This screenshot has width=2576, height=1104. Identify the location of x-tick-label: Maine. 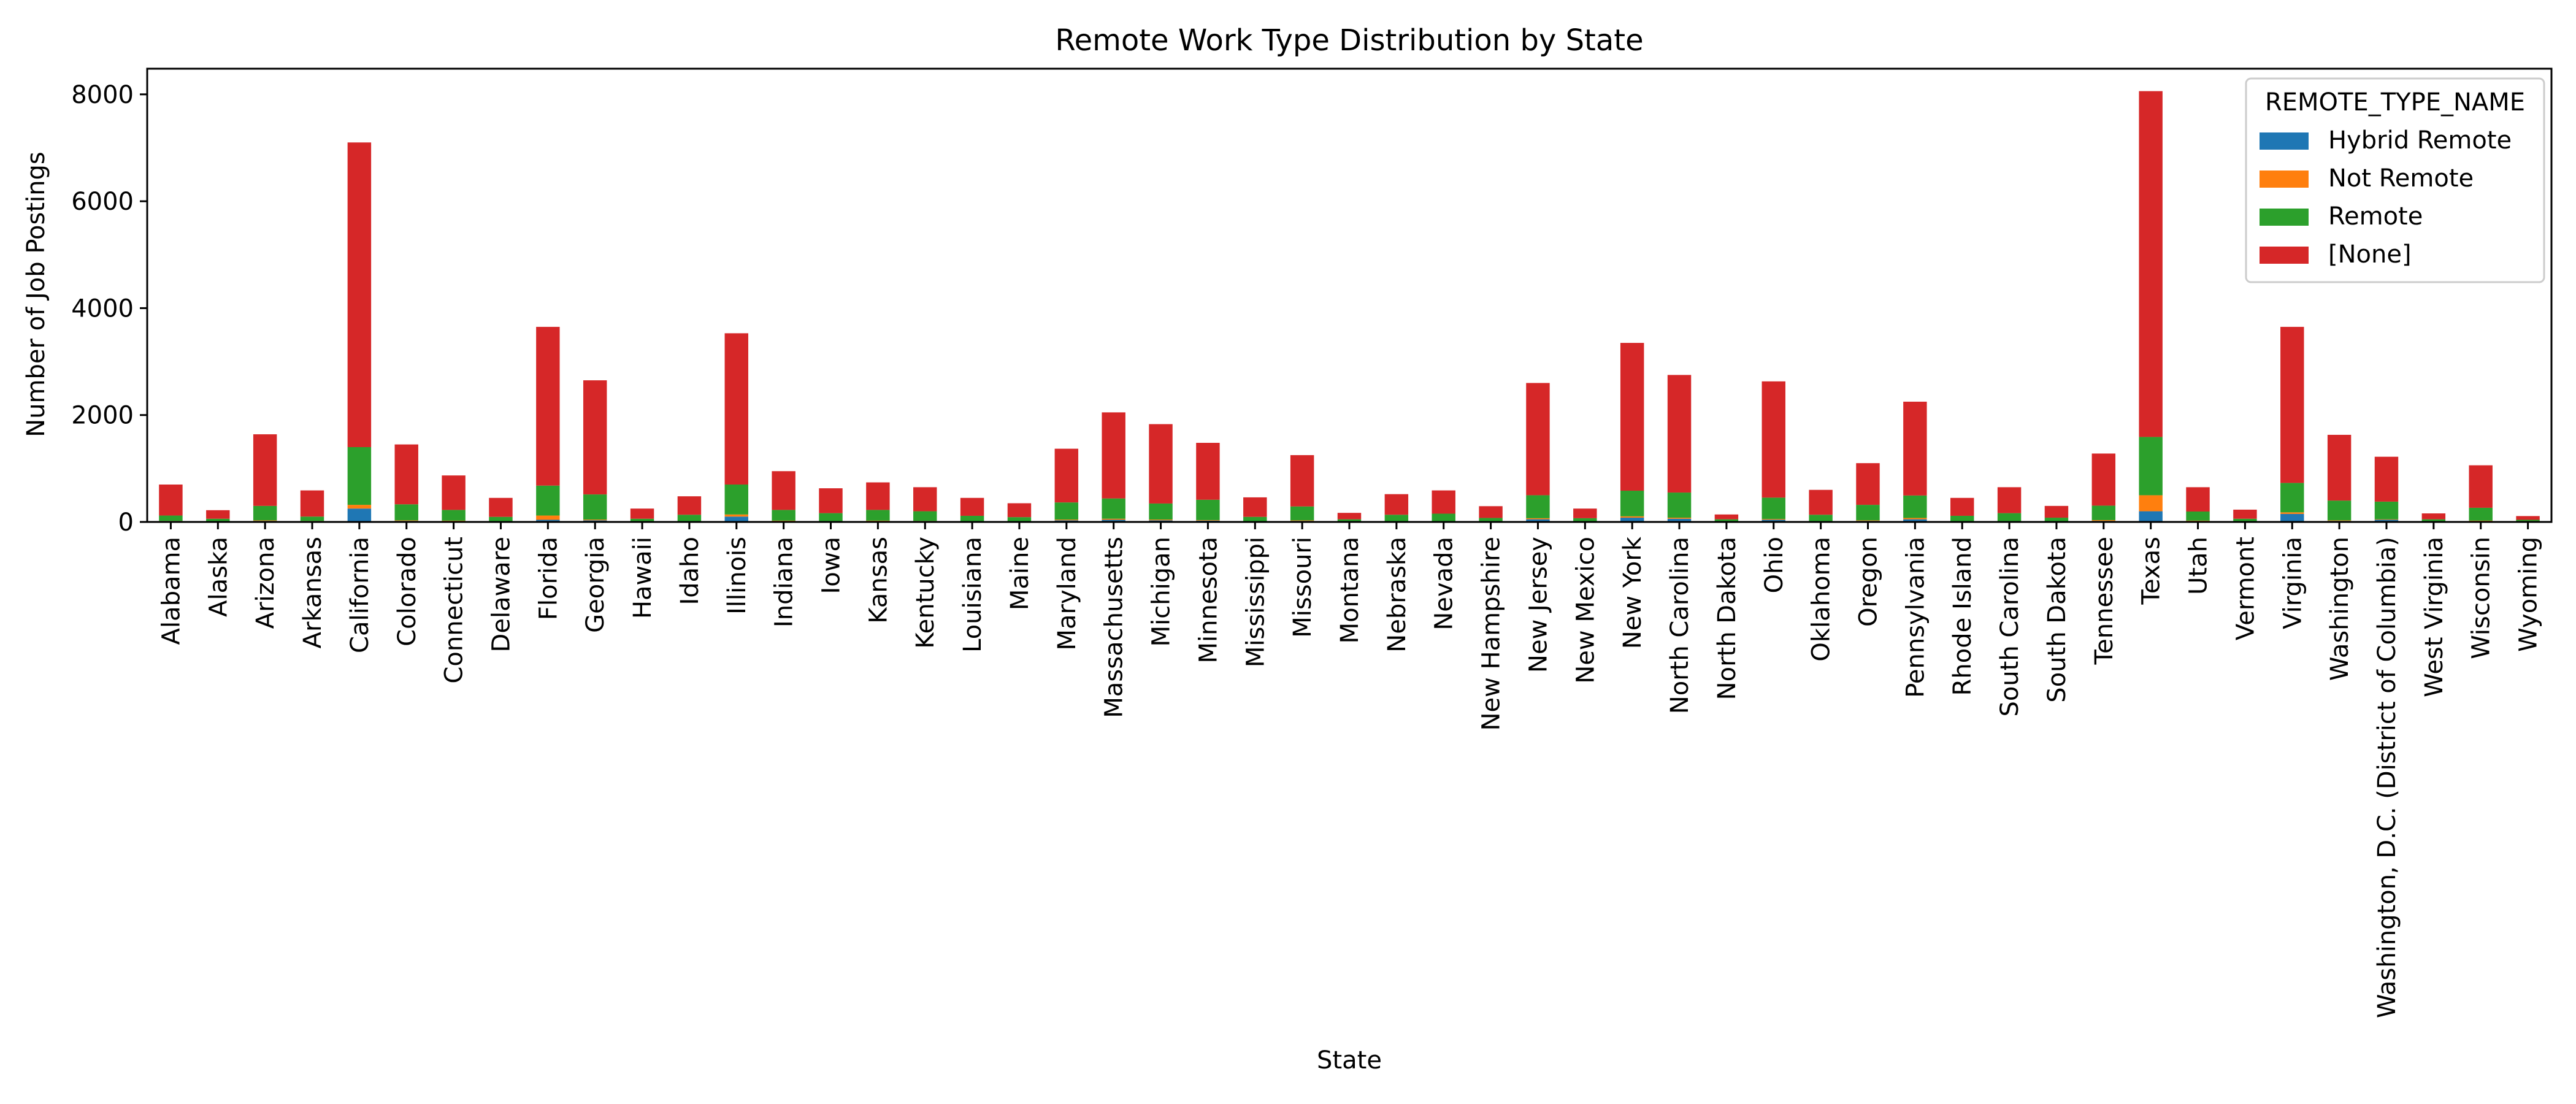
(1020, 573).